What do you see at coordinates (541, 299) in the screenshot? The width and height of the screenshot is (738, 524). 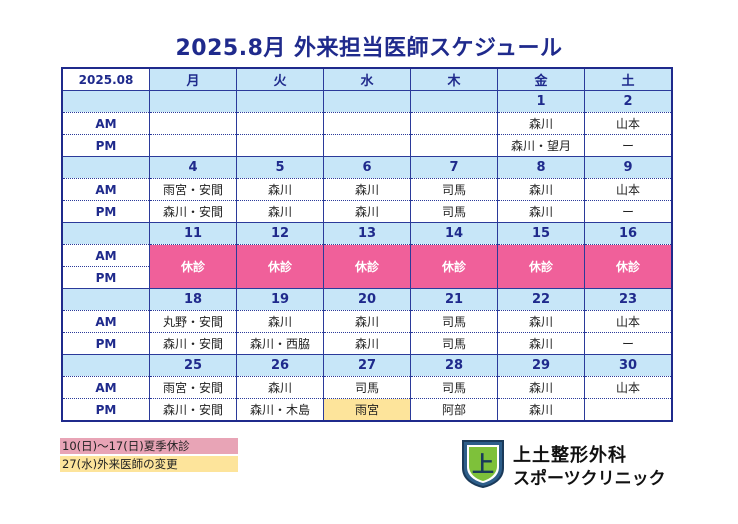 I see `date-cell: 22` at bounding box center [541, 299].